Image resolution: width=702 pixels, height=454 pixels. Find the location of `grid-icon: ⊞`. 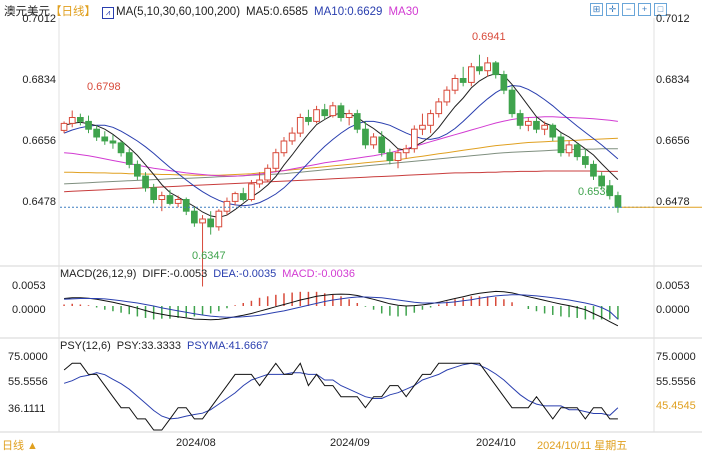

grid-icon: ⊞ is located at coordinates (596, 9).